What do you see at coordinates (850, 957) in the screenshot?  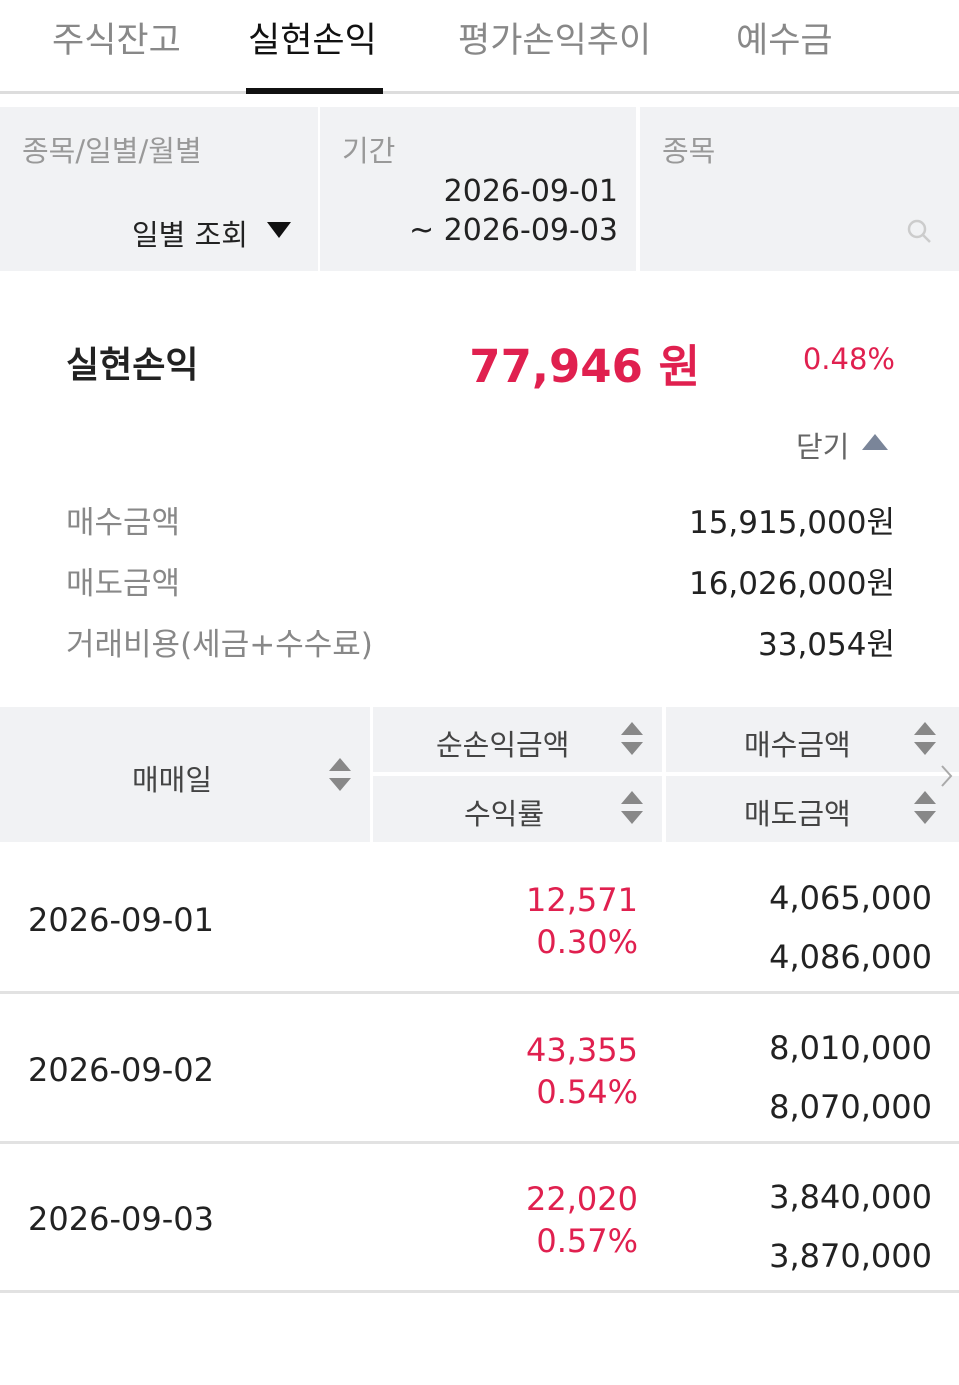 I see `sell-amount: 4,086,000` at bounding box center [850, 957].